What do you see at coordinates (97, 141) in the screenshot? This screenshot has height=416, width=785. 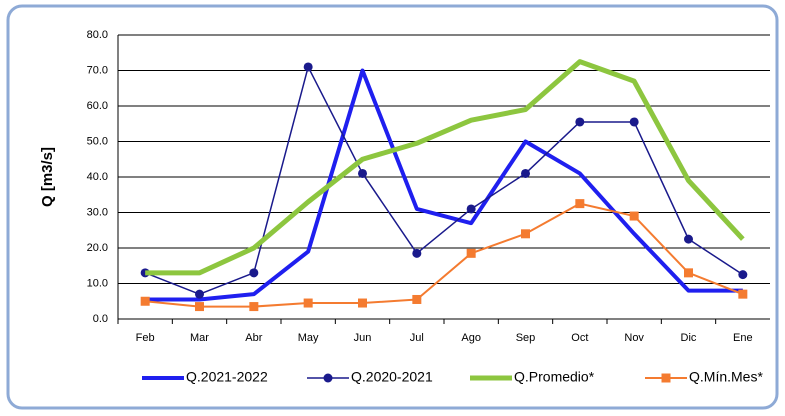 I see `y-tick-label: 50.0` at bounding box center [97, 141].